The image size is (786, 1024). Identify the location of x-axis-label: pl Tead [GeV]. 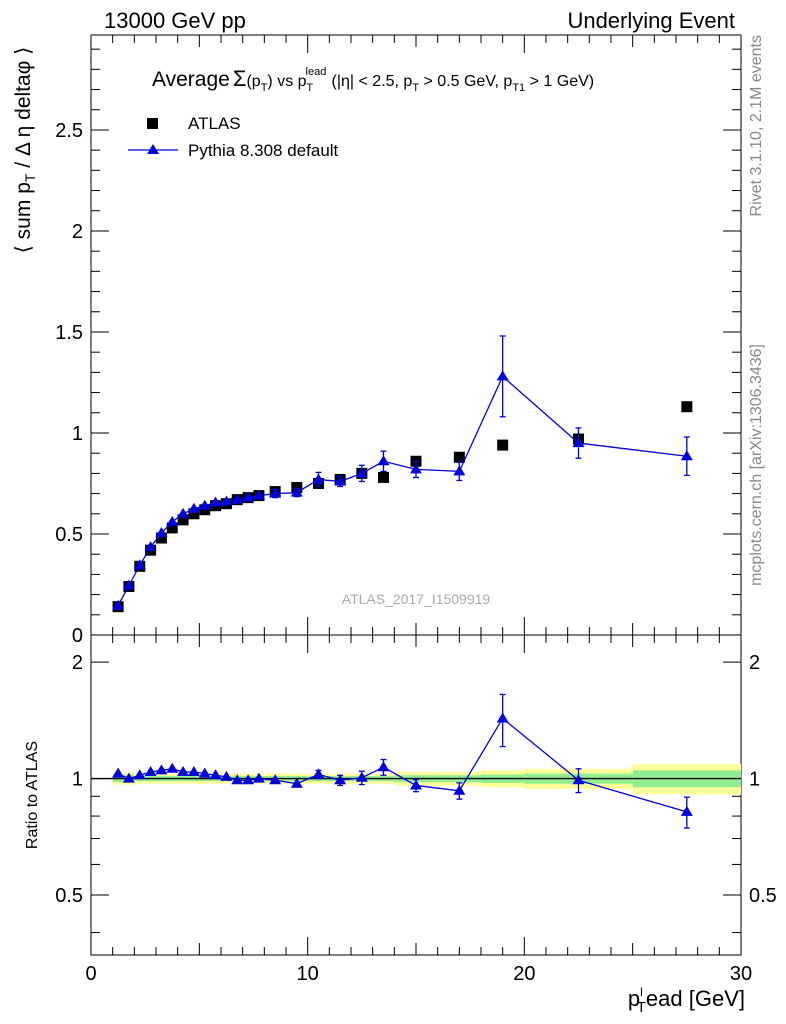
(686, 1000).